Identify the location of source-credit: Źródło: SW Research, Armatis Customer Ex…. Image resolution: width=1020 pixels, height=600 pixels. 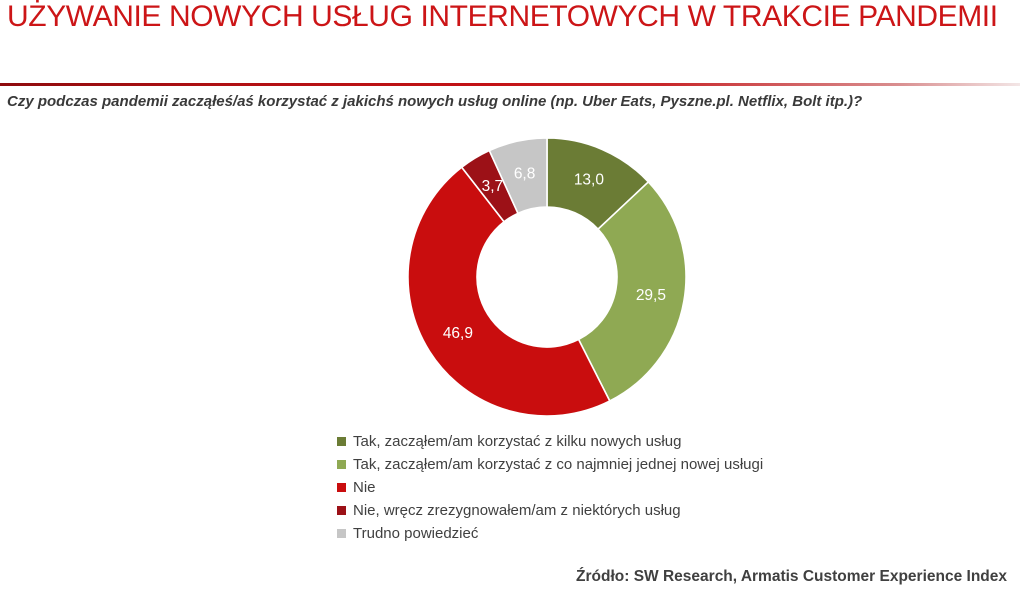
(791, 576).